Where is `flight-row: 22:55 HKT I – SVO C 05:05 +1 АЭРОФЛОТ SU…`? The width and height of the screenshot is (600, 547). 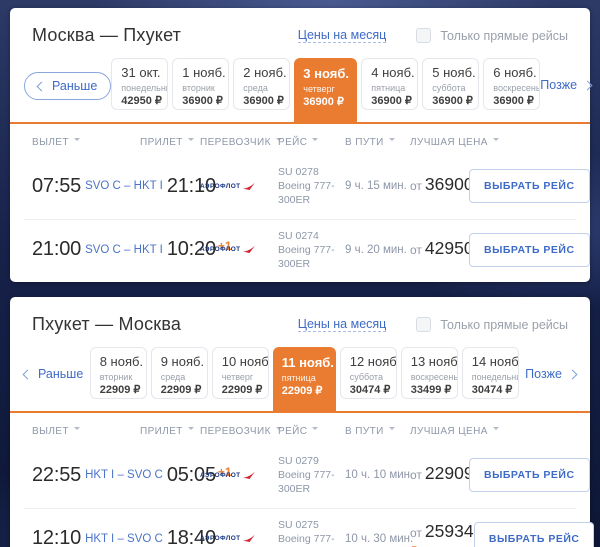
flight-row: 22:55 HKT I – SVO C 05:05 +1 АЭРОФЛОТ SU… is located at coordinates (307, 476).